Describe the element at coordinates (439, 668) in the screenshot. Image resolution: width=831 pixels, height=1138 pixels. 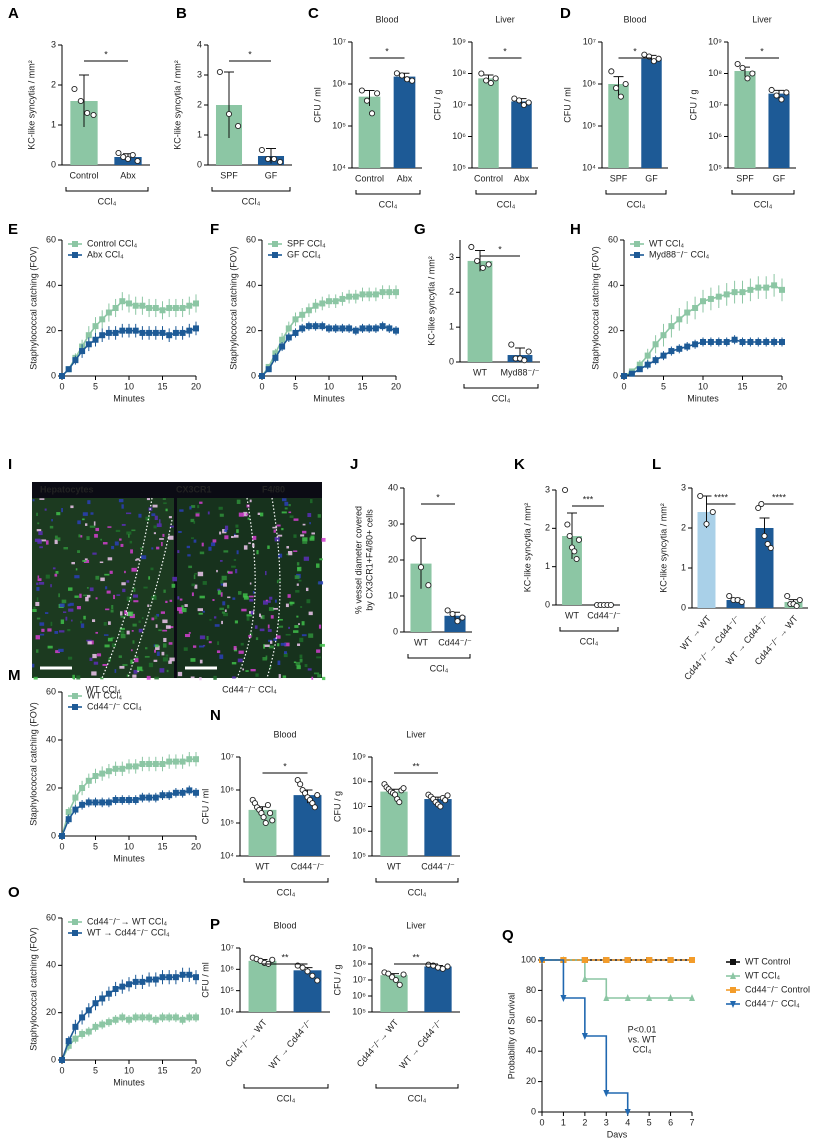
I see `group-label: CCl₄` at that location.